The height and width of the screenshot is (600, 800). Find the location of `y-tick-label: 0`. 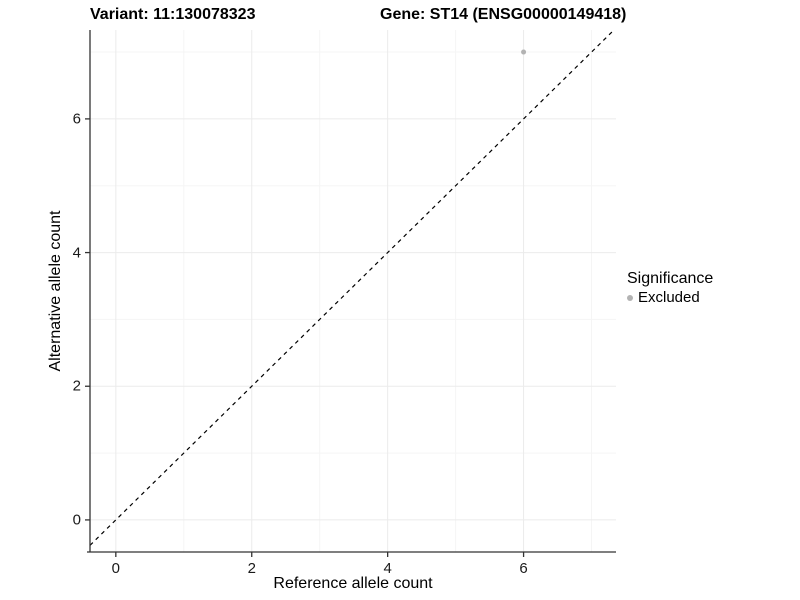

y-tick-label: 0 is located at coordinates (76, 520).